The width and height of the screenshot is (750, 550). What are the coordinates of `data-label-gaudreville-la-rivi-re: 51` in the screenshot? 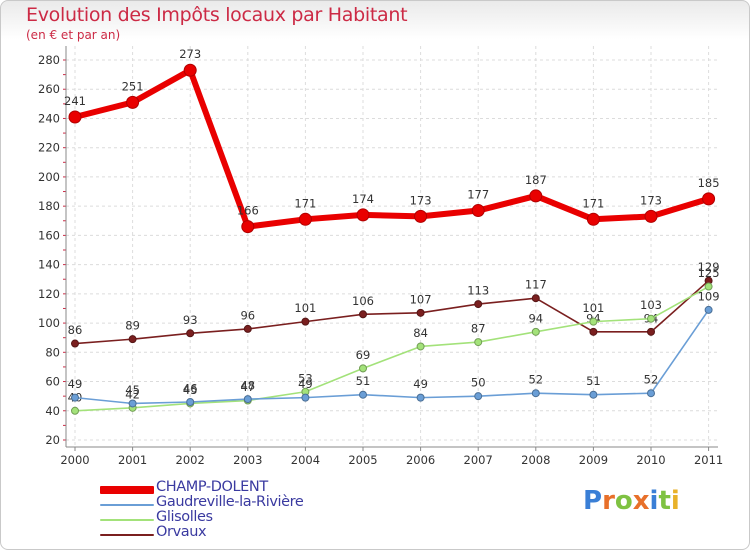 It's located at (593, 381).